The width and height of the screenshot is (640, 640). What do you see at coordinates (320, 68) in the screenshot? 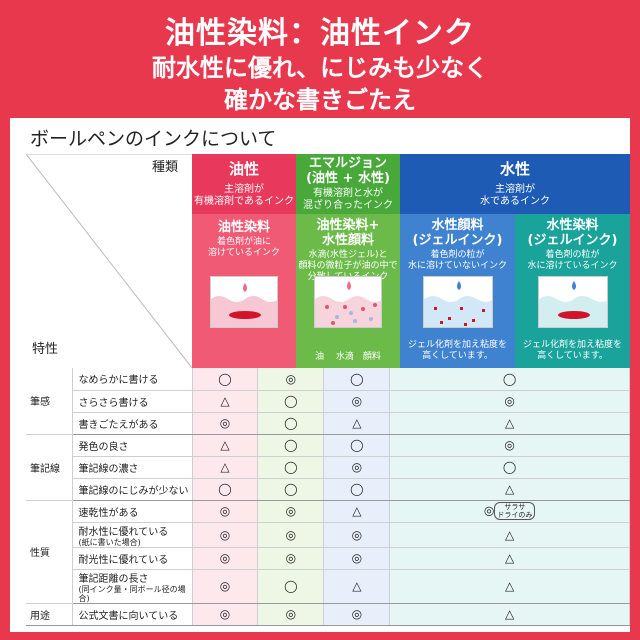
I see `subheadline-1: 耐水性に優れ、にじみも少なく` at bounding box center [320, 68].